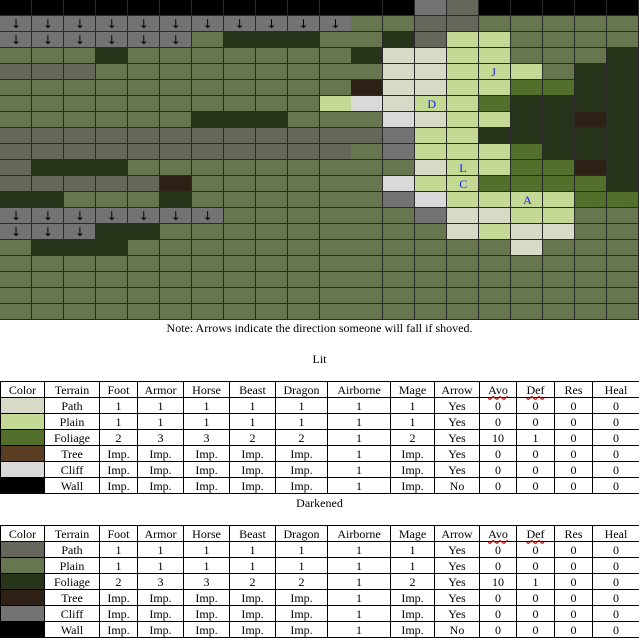 The image size is (639, 638). Describe the element at coordinates (463, 184) in the screenshot. I see `unit-marker-c: C` at that location.